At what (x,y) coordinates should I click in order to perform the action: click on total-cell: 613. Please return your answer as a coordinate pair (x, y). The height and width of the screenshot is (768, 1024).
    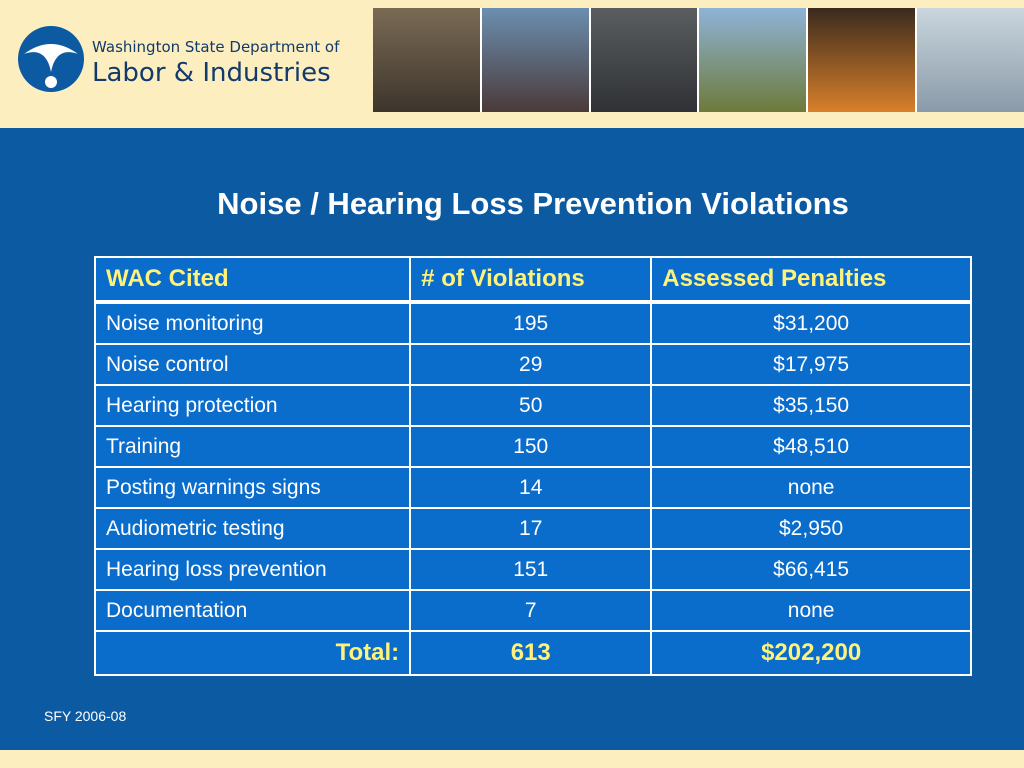
    Looking at the image, I should click on (531, 653).